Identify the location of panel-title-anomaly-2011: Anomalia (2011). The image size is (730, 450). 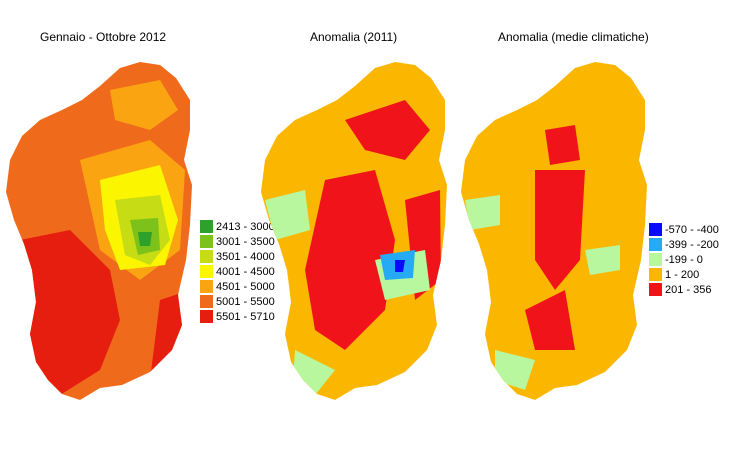
(354, 37).